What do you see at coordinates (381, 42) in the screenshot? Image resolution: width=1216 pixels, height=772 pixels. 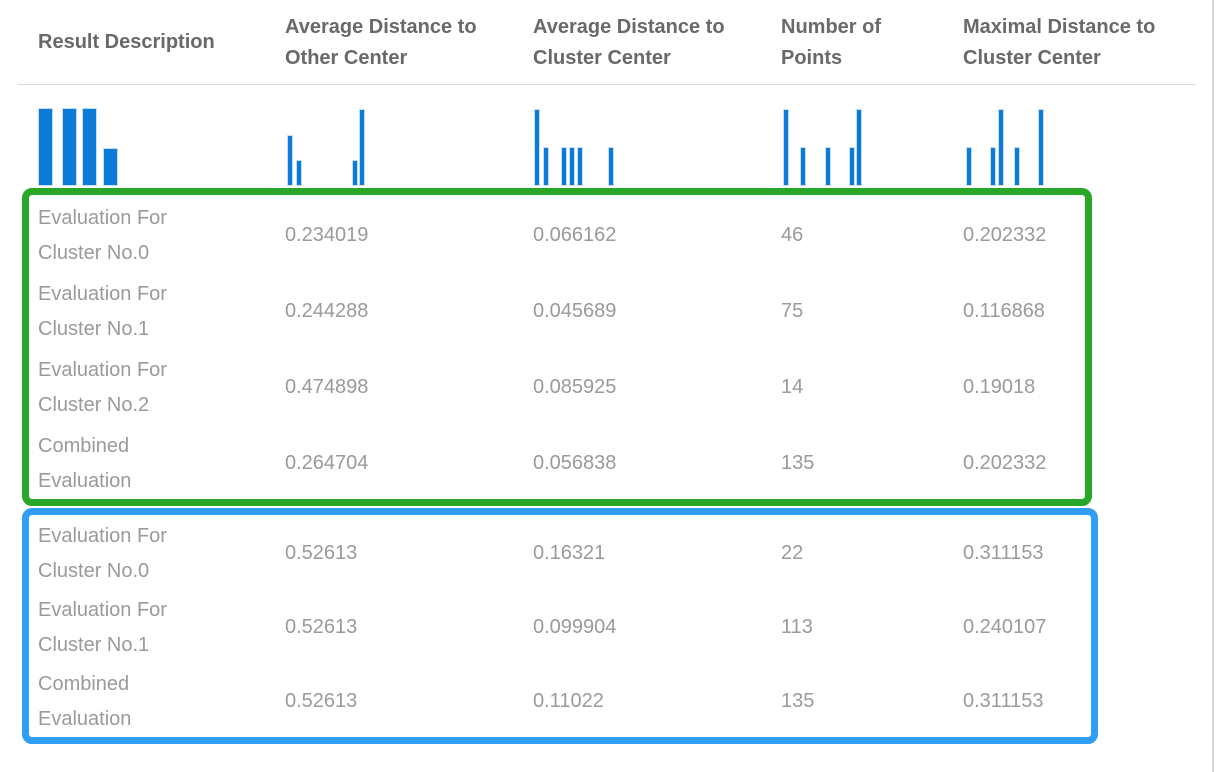 I see `column-header-avg-distance-other-center: Average Distance to Other Center` at bounding box center [381, 42].